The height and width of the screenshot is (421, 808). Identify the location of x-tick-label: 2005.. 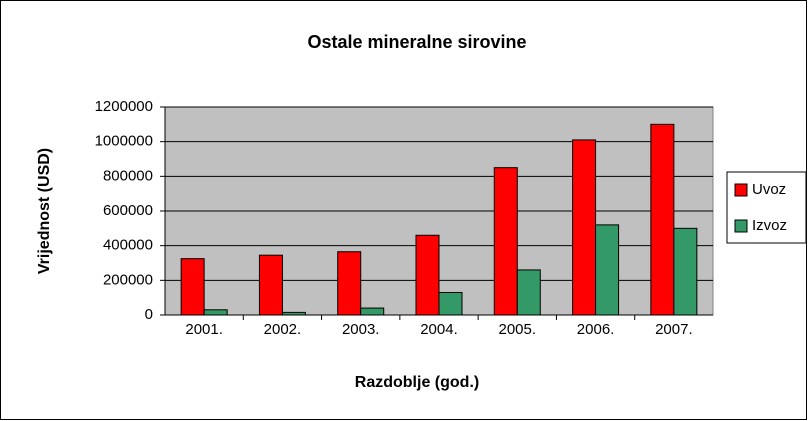
(518, 329).